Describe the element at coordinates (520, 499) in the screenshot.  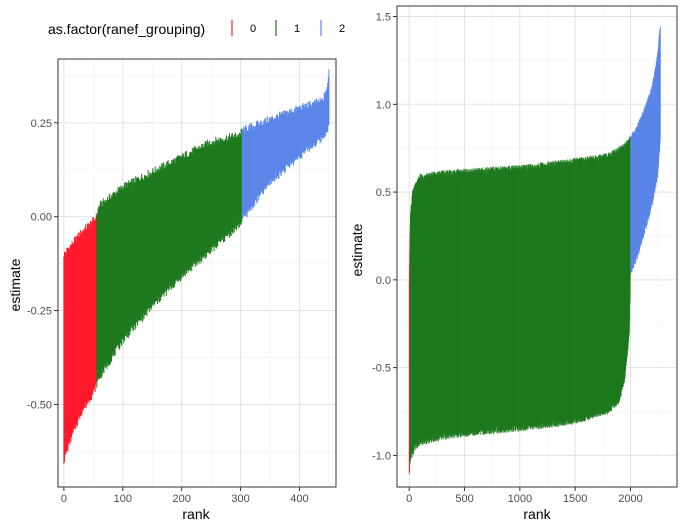
I see `right-x-tick-label: 1000` at that location.